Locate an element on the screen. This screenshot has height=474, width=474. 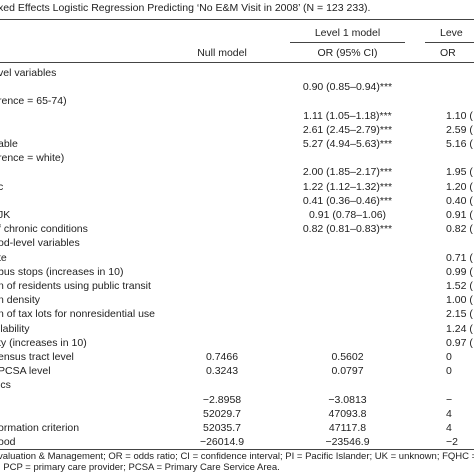
level2-cell: 5.16 ( is located at coordinates (459, 144).